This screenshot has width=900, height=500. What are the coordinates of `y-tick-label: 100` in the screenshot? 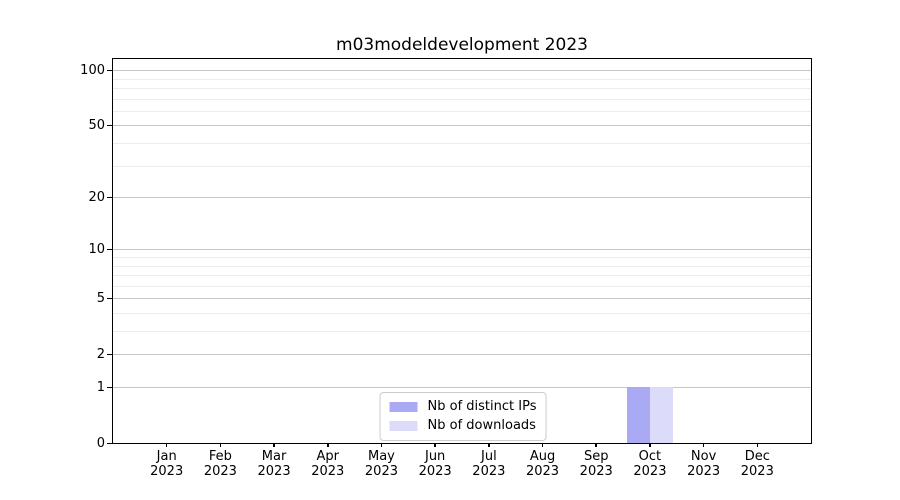 It's located at (92, 70).